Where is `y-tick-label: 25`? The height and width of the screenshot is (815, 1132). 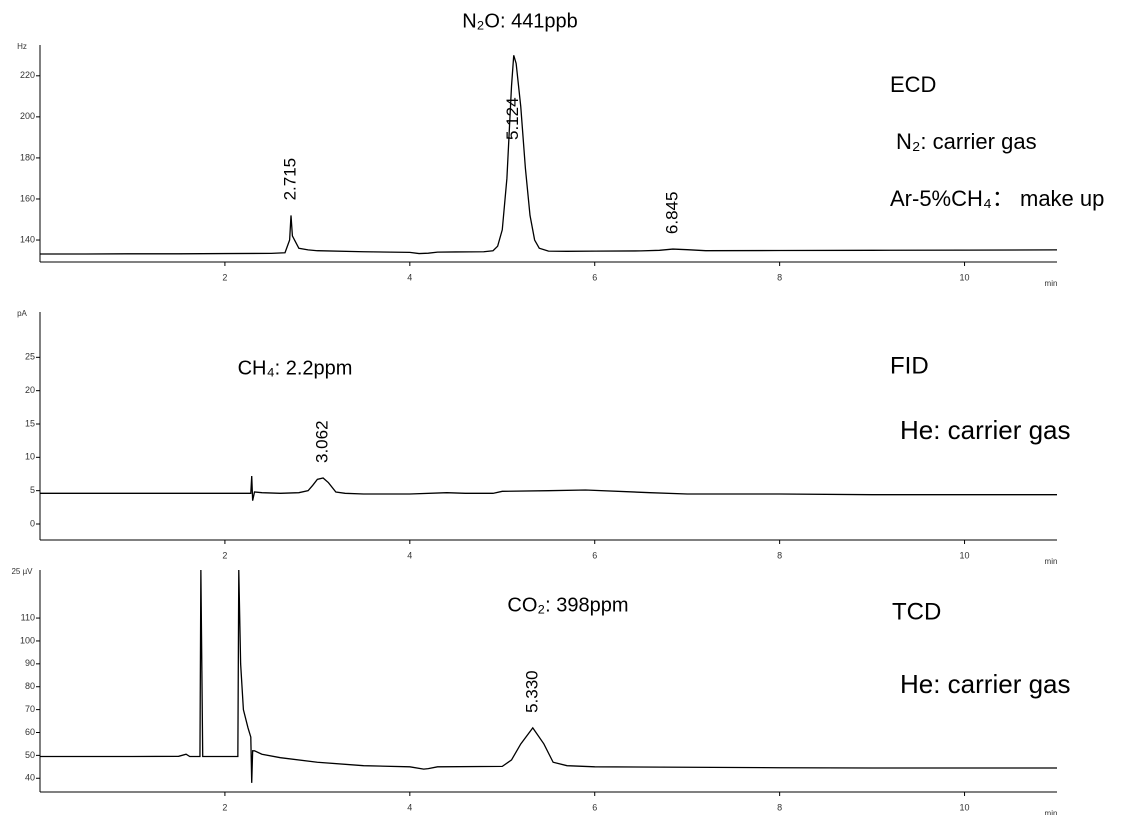
y-tick-label: 25 is located at coordinates (30, 357).